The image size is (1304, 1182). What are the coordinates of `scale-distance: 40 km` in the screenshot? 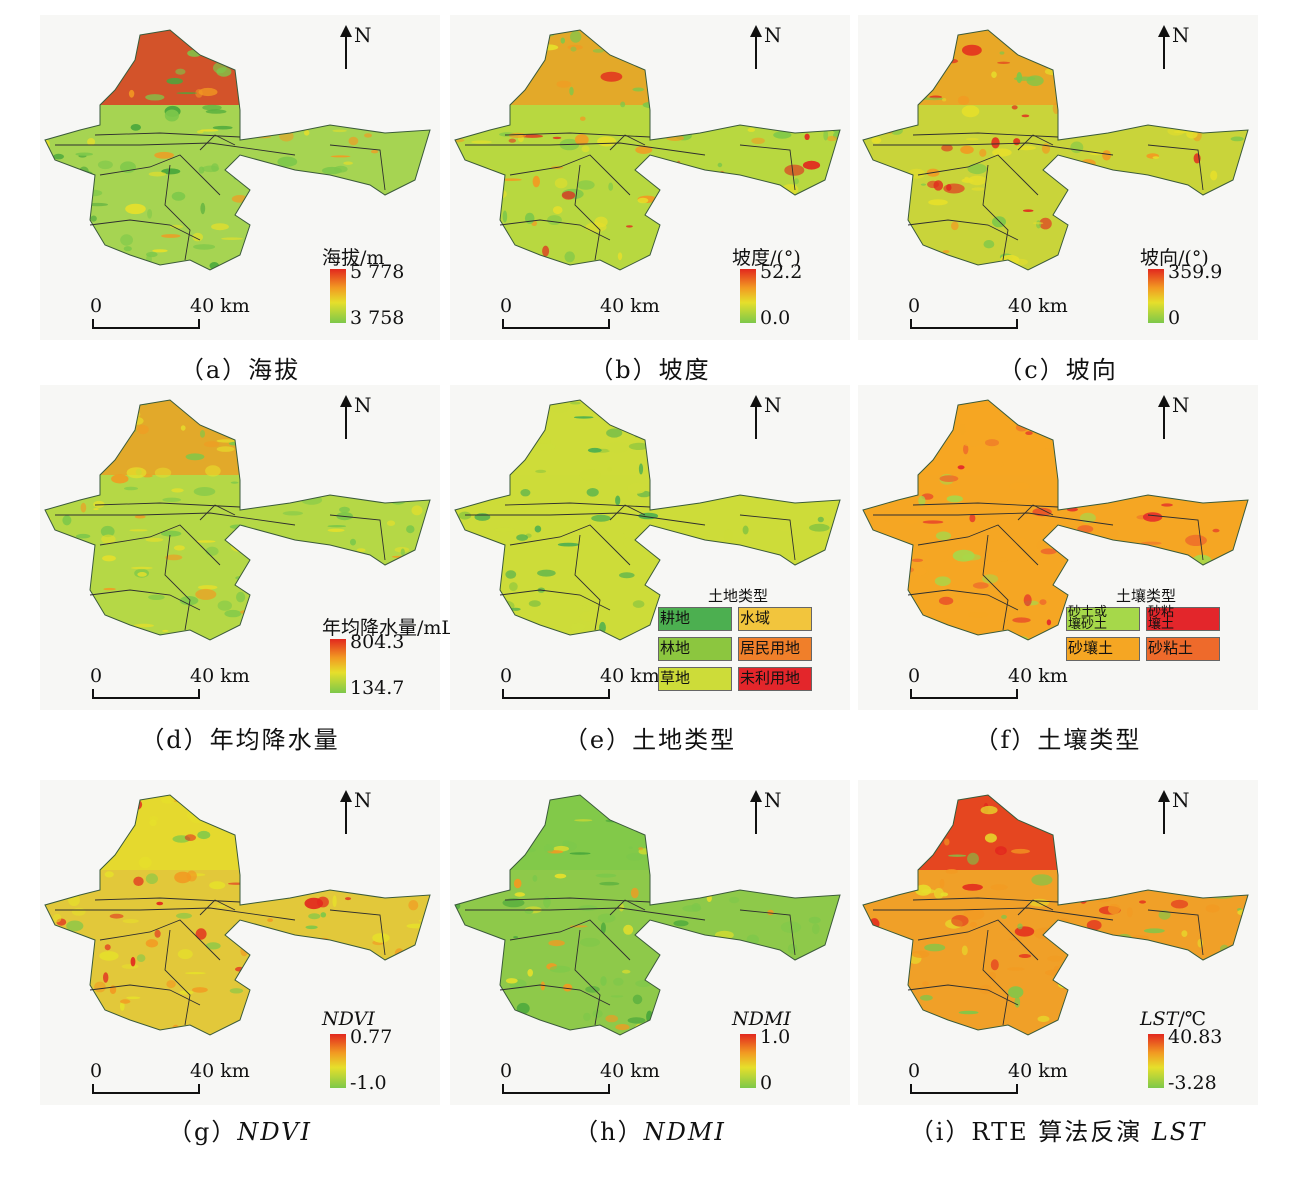 It's located at (1038, 1071).